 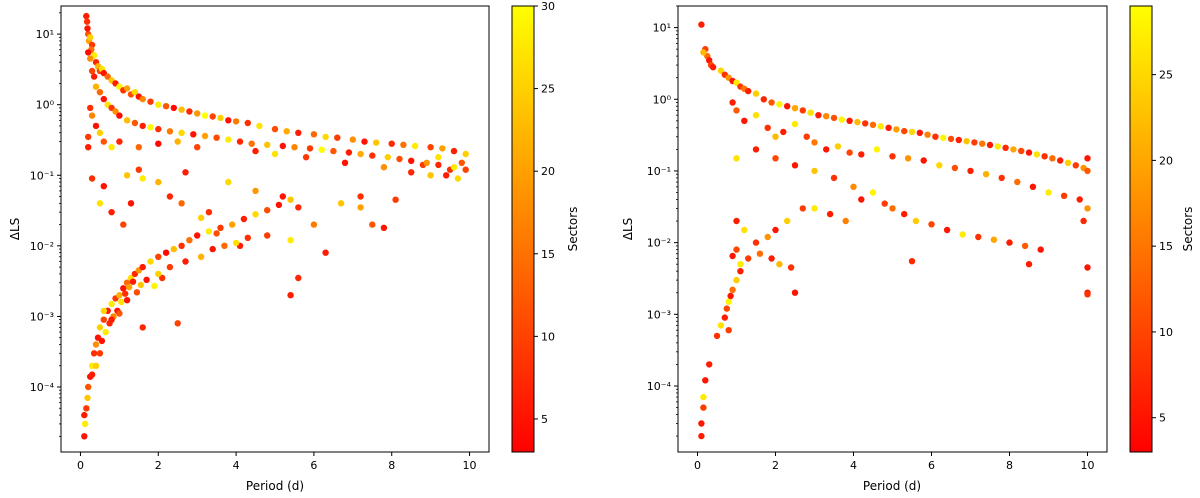 What do you see at coordinates (42, 387) in the screenshot?
I see `y-tick-label: 10⁻⁴` at bounding box center [42, 387].